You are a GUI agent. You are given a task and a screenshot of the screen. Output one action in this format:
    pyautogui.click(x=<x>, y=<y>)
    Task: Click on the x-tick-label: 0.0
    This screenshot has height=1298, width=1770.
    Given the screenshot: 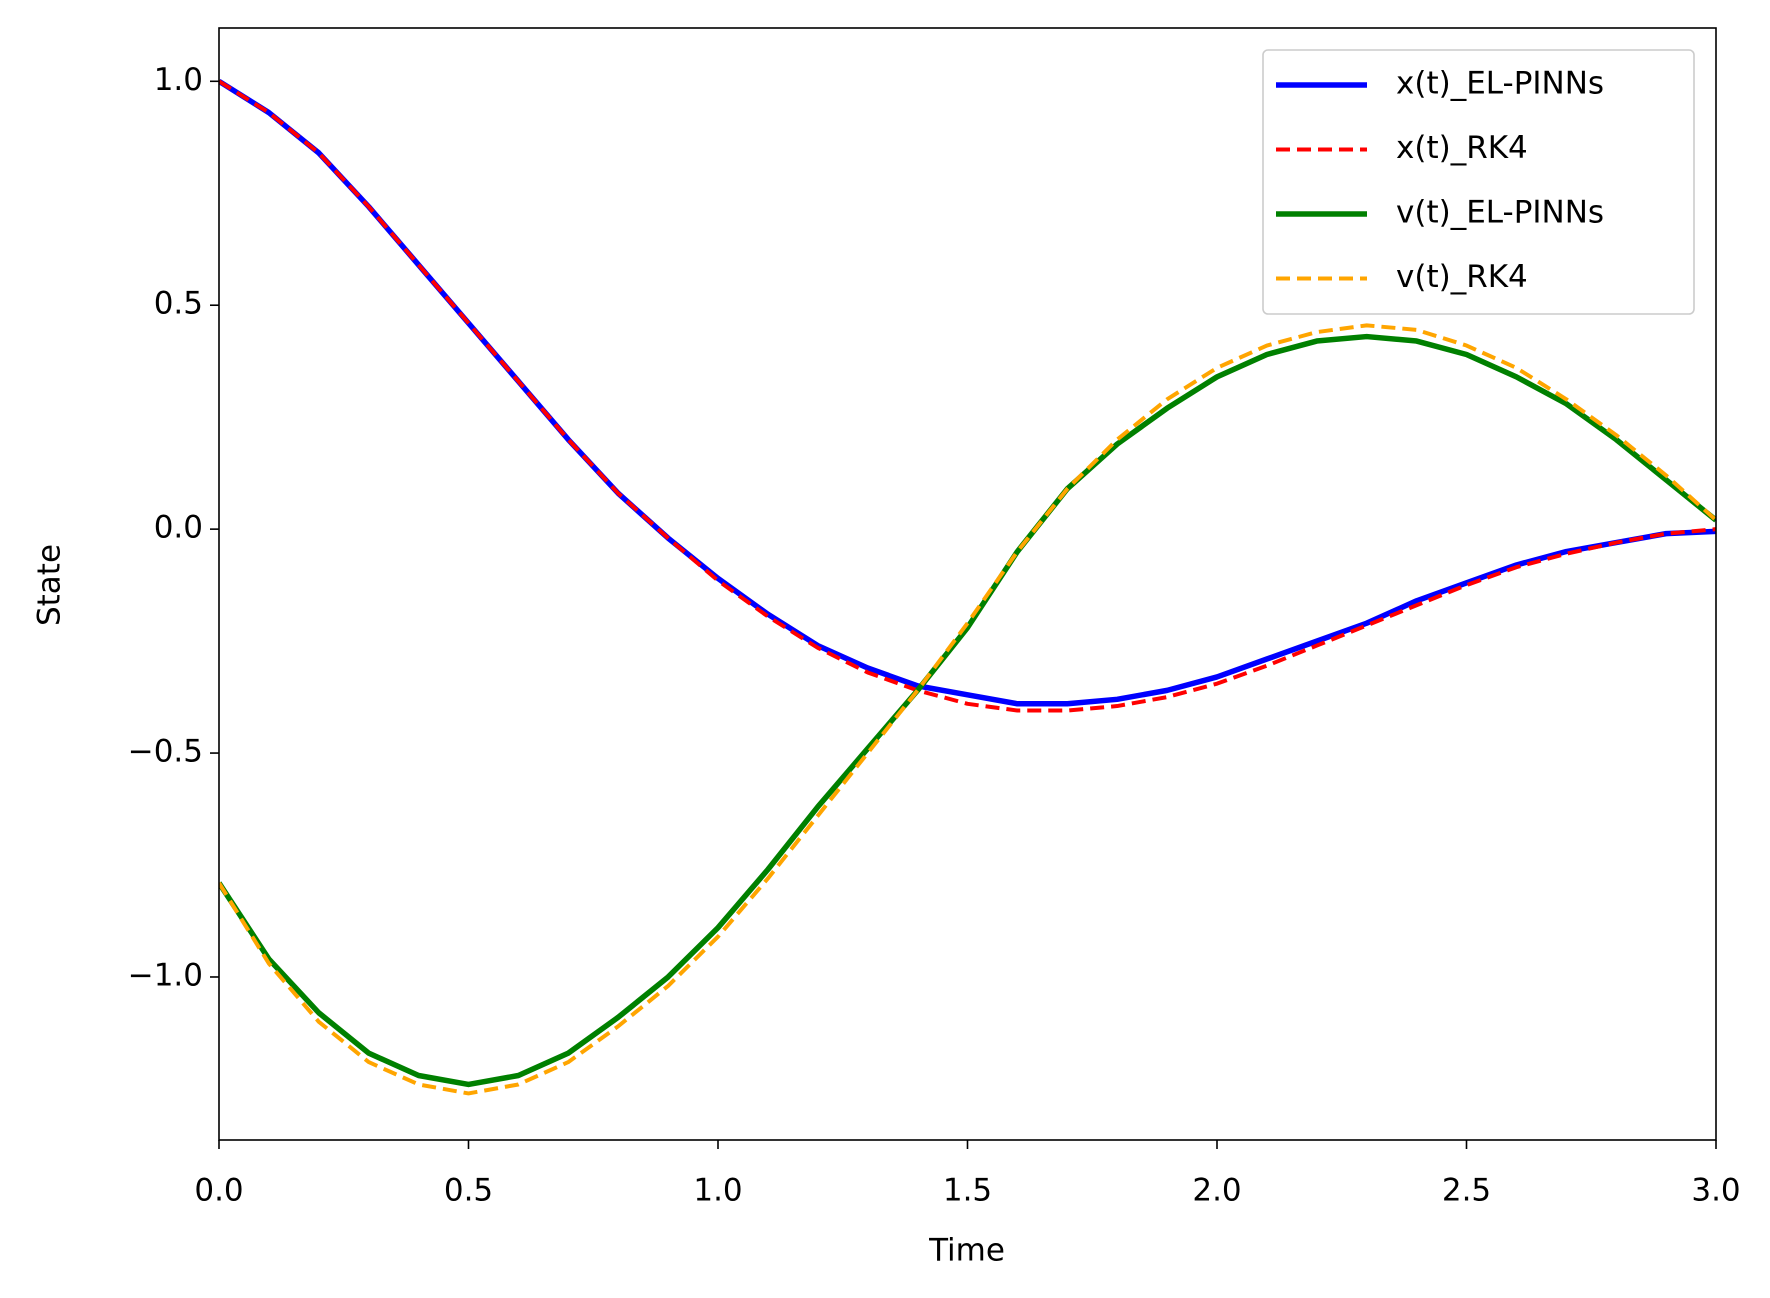 What is the action you would take?
    pyautogui.click(x=218, y=1191)
    